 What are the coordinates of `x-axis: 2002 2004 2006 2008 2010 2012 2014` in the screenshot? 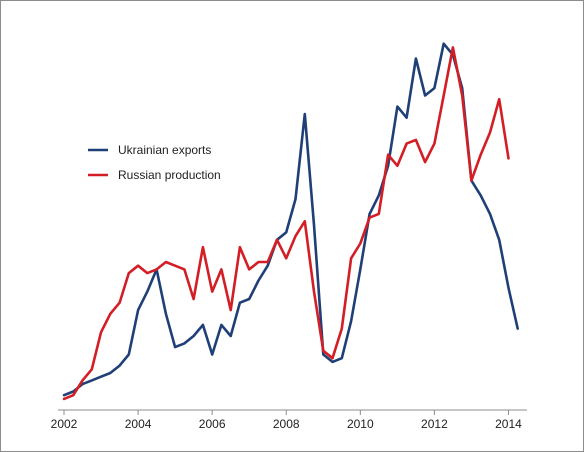 It's located at (289, 420).